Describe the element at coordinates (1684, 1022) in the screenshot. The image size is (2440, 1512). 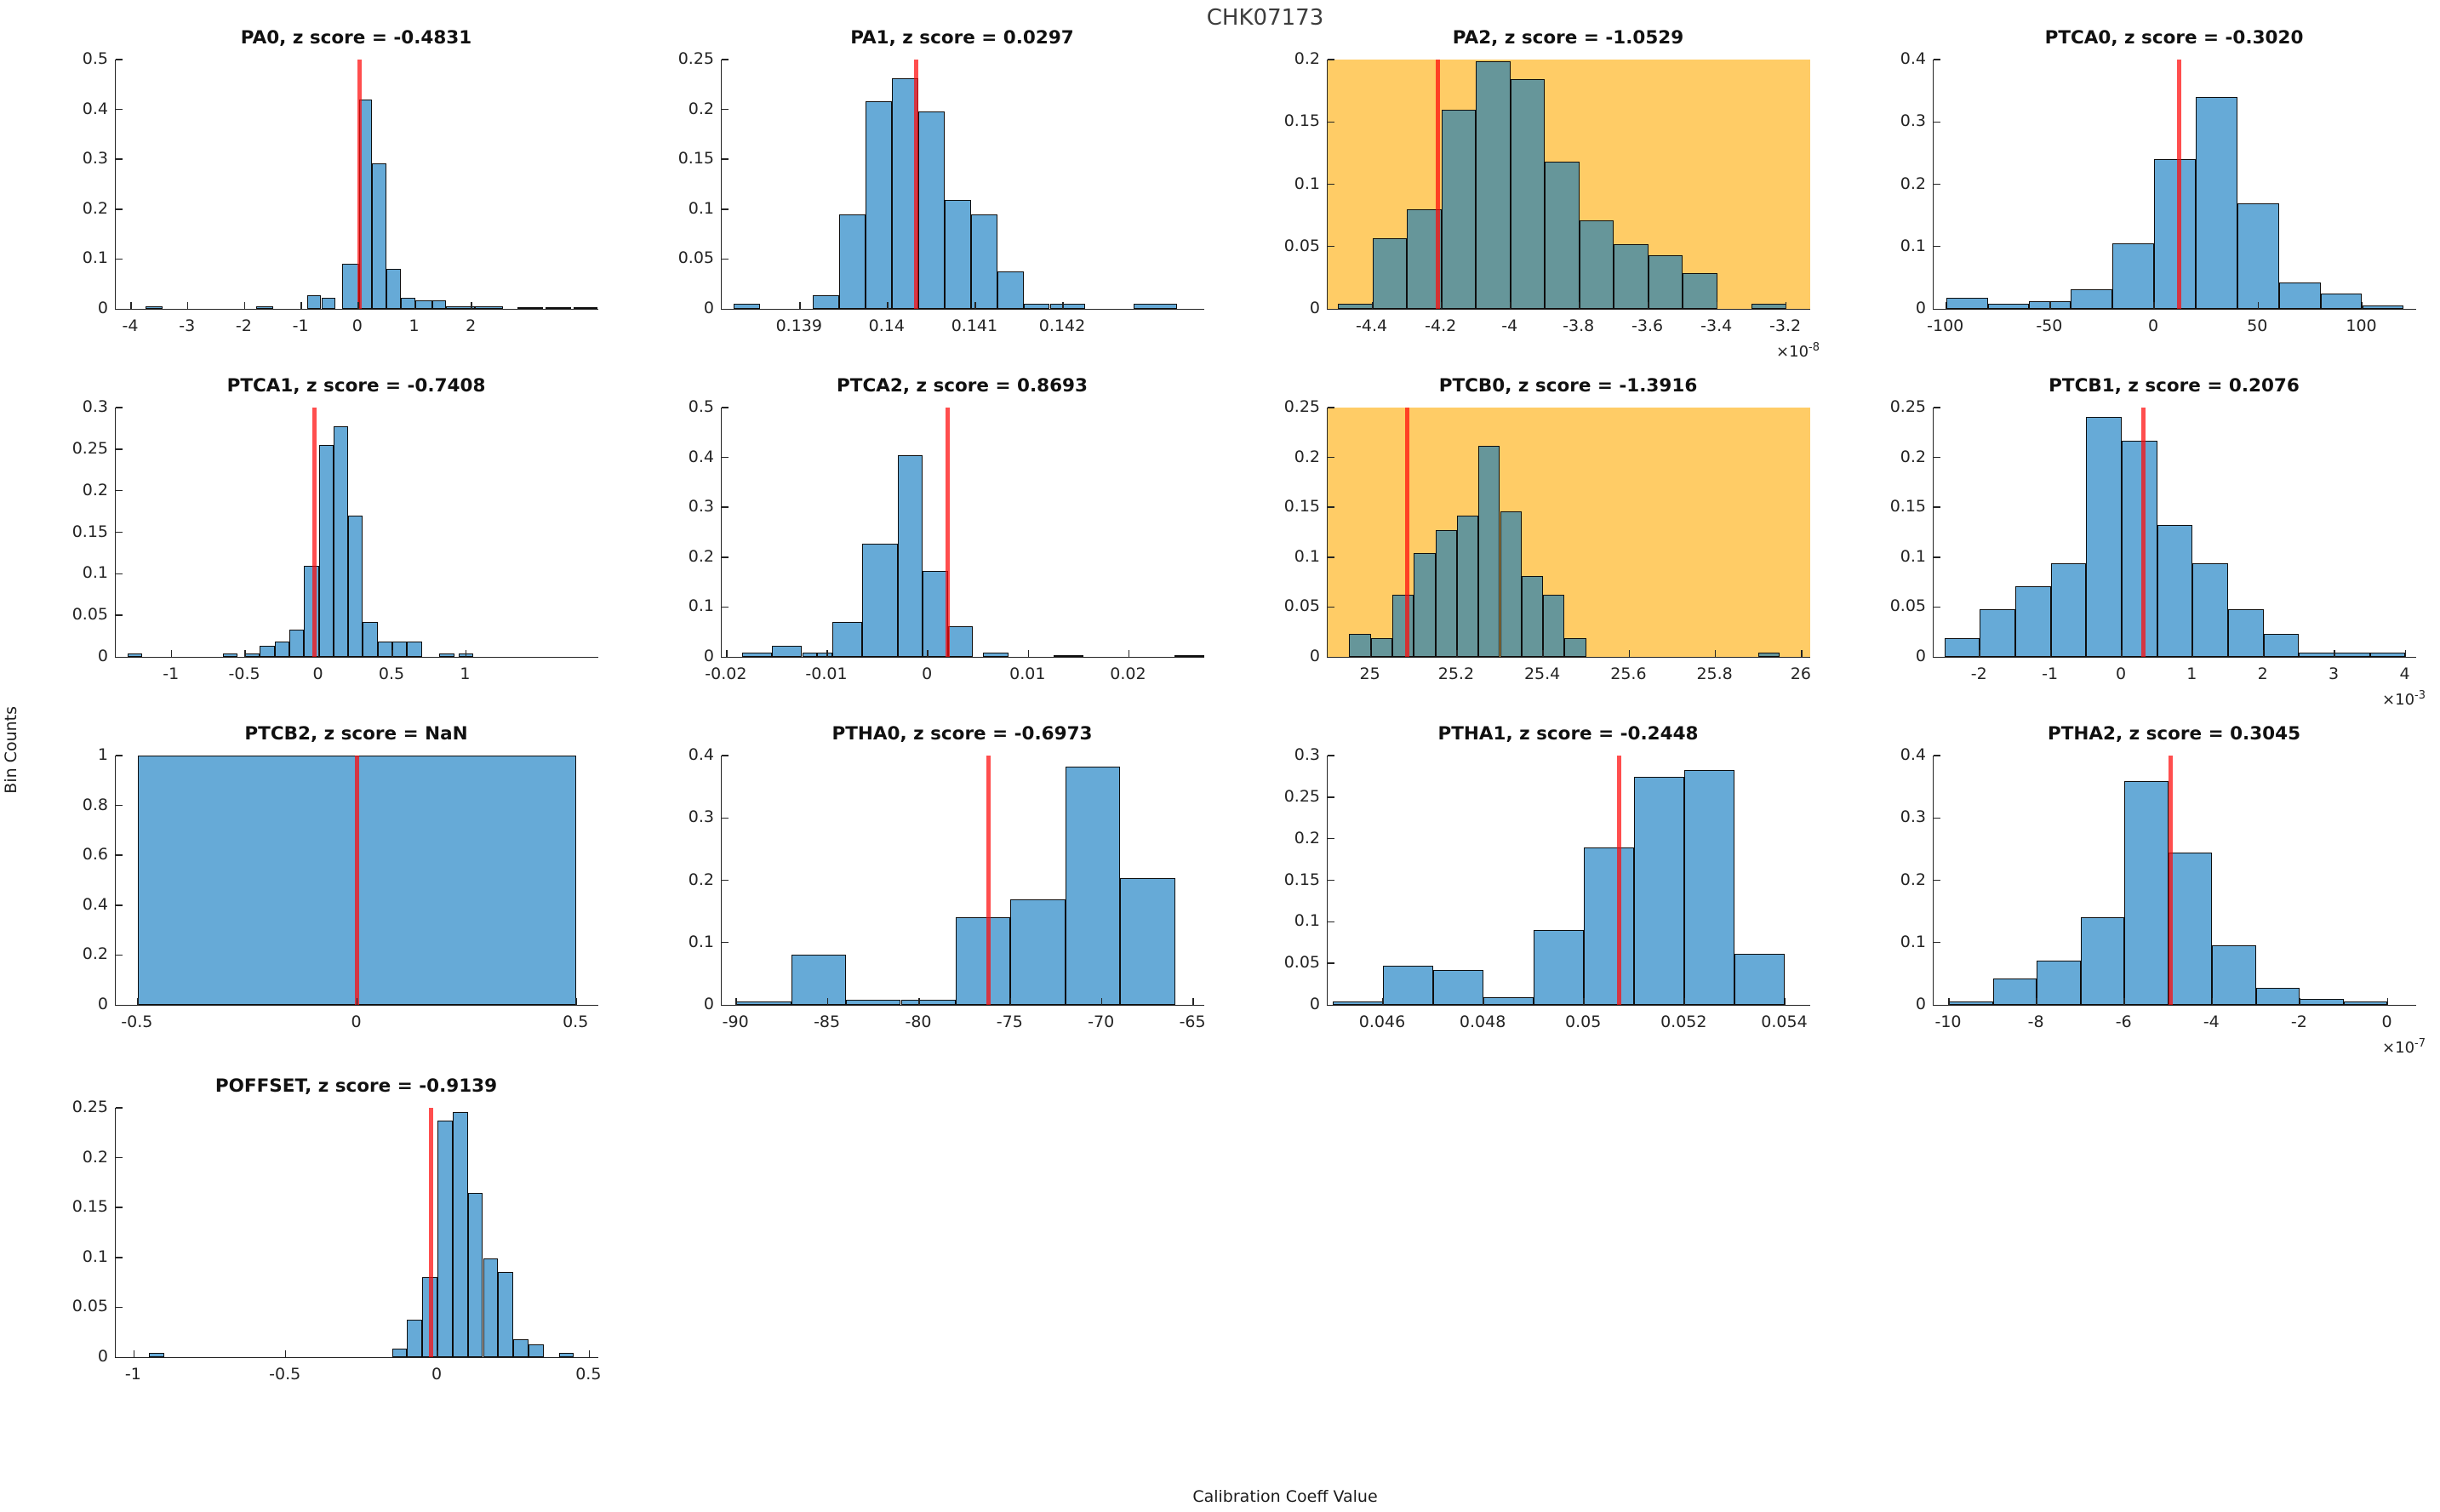
I see `x-tick-label: 0.052` at that location.